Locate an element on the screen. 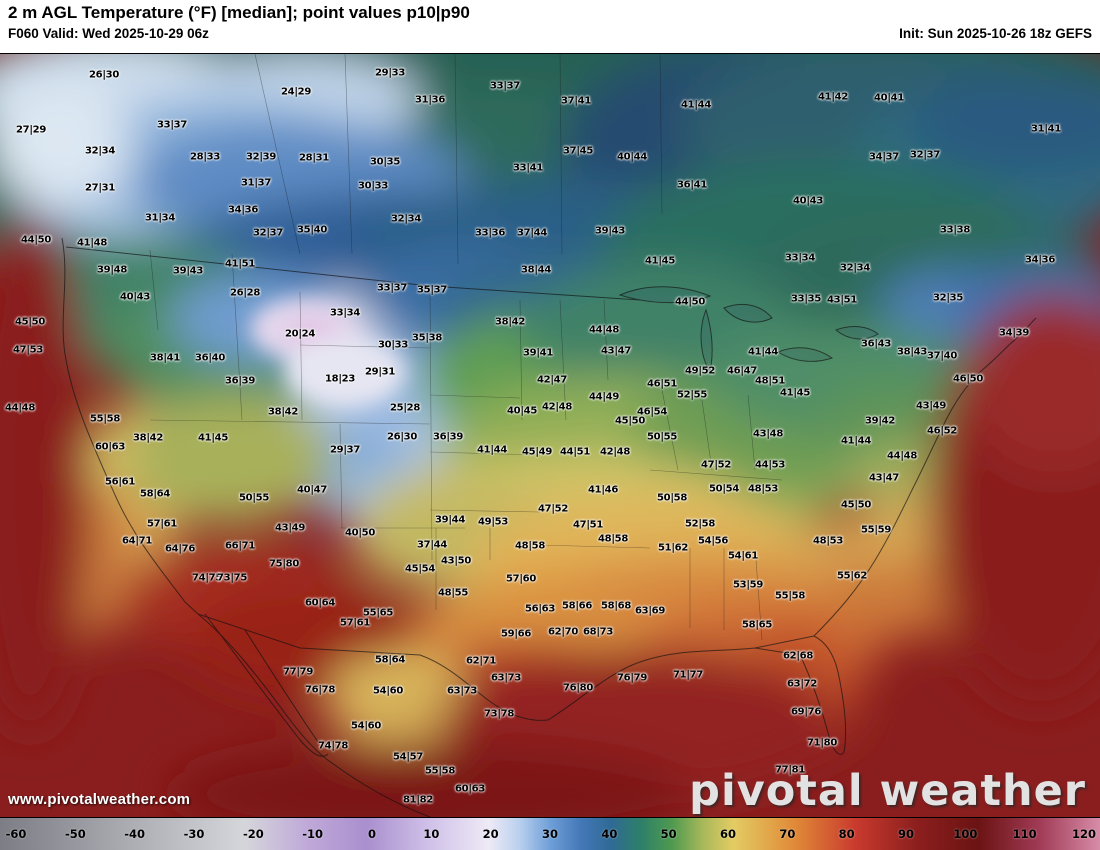 This screenshot has width=1100, height=850. init-time-label: Init: Sun 2025-10-26 18z GEFS is located at coordinates (995, 33).